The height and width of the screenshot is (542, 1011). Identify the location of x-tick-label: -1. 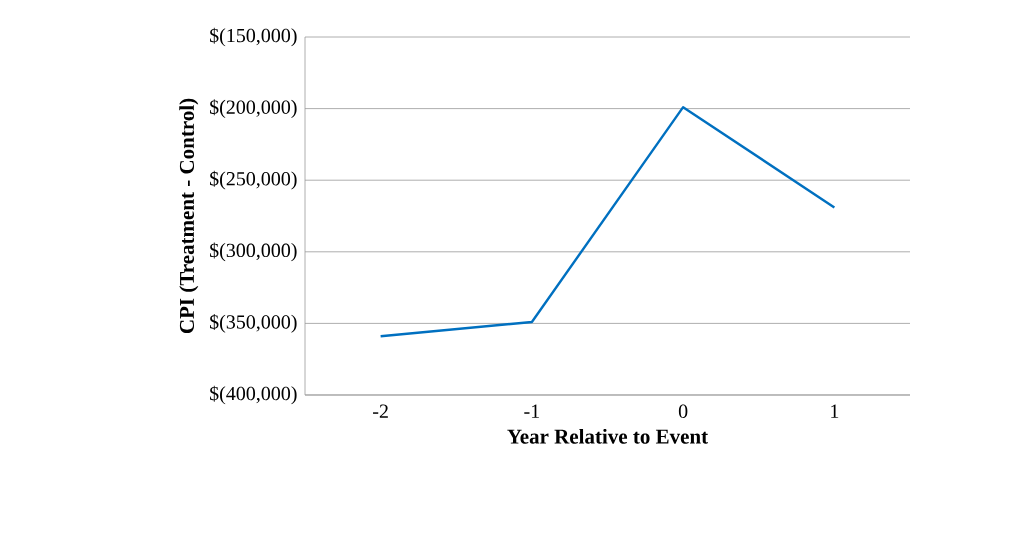
(532, 411).